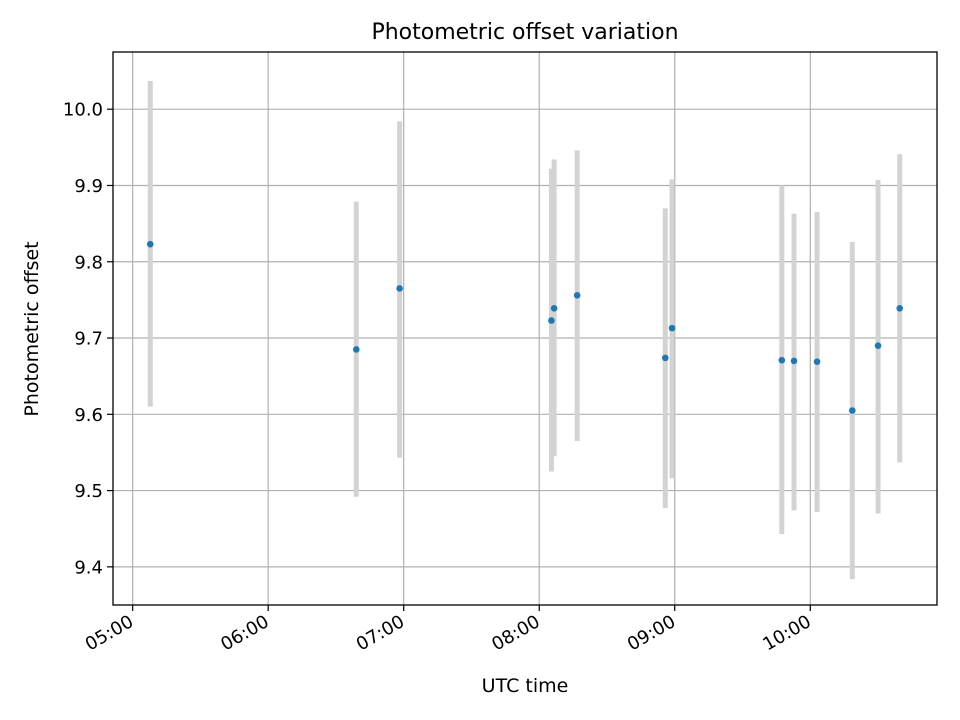 The image size is (960, 720). Describe the element at coordinates (83, 110) in the screenshot. I see `y-tick-label: 10.0` at that location.